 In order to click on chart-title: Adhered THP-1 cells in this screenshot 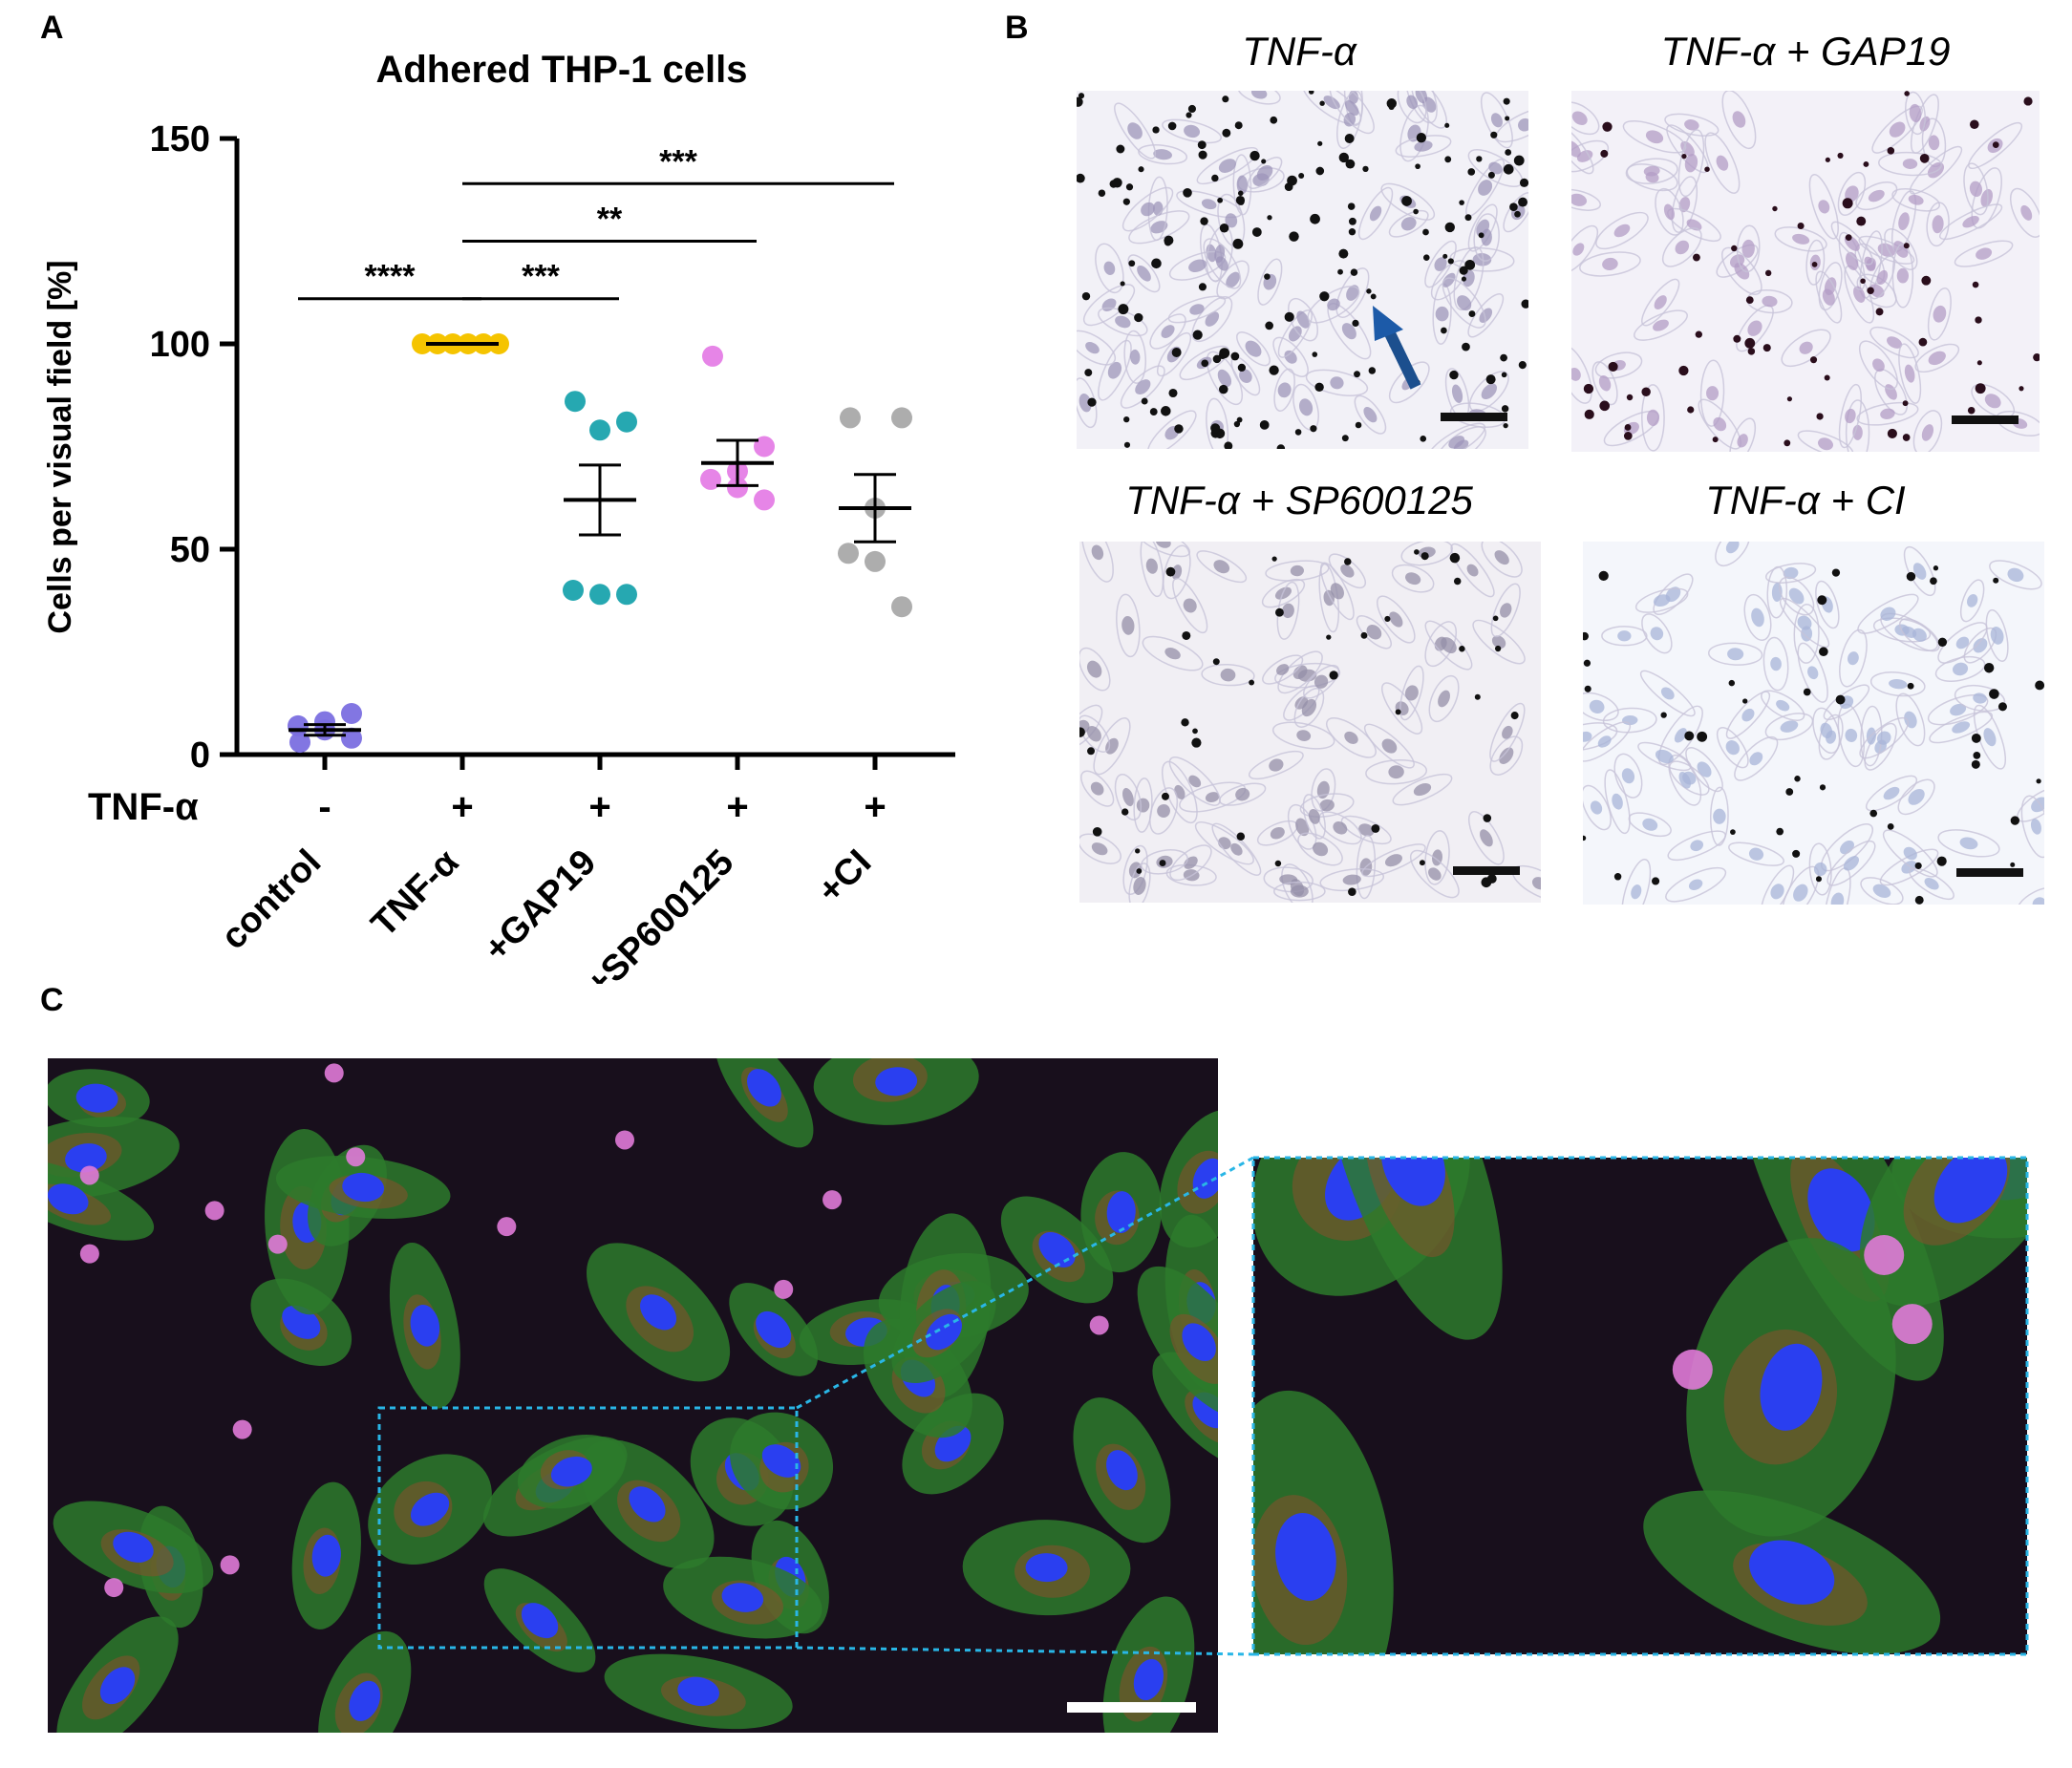, I will do `click(561, 70)`.